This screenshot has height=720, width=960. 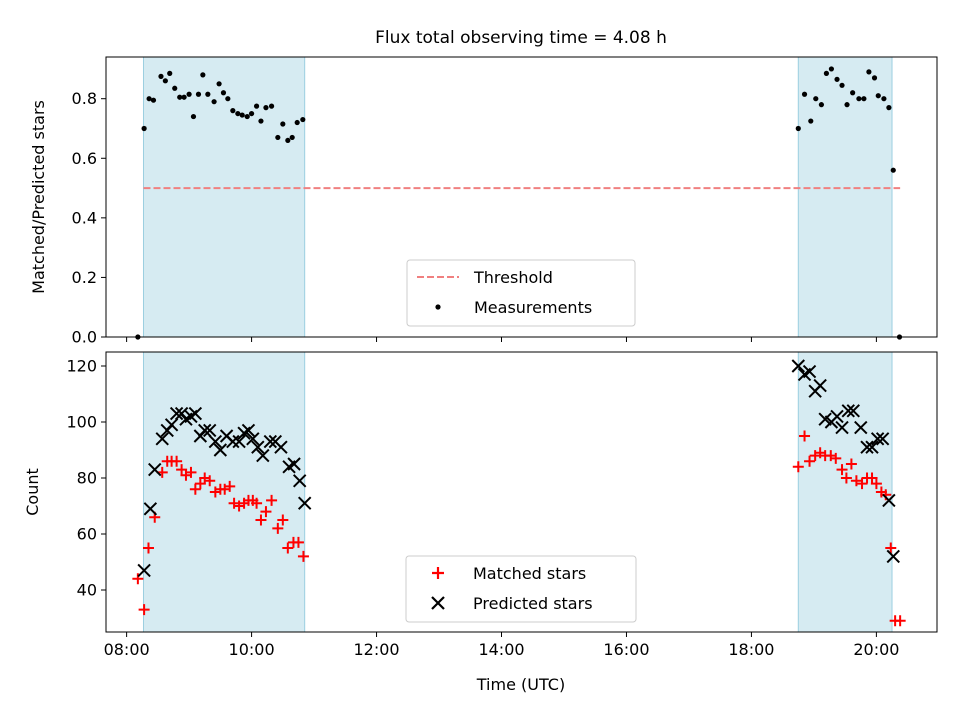 What do you see at coordinates (533, 307) in the screenshot?
I see `measurements-legend-label: Measurements` at bounding box center [533, 307].